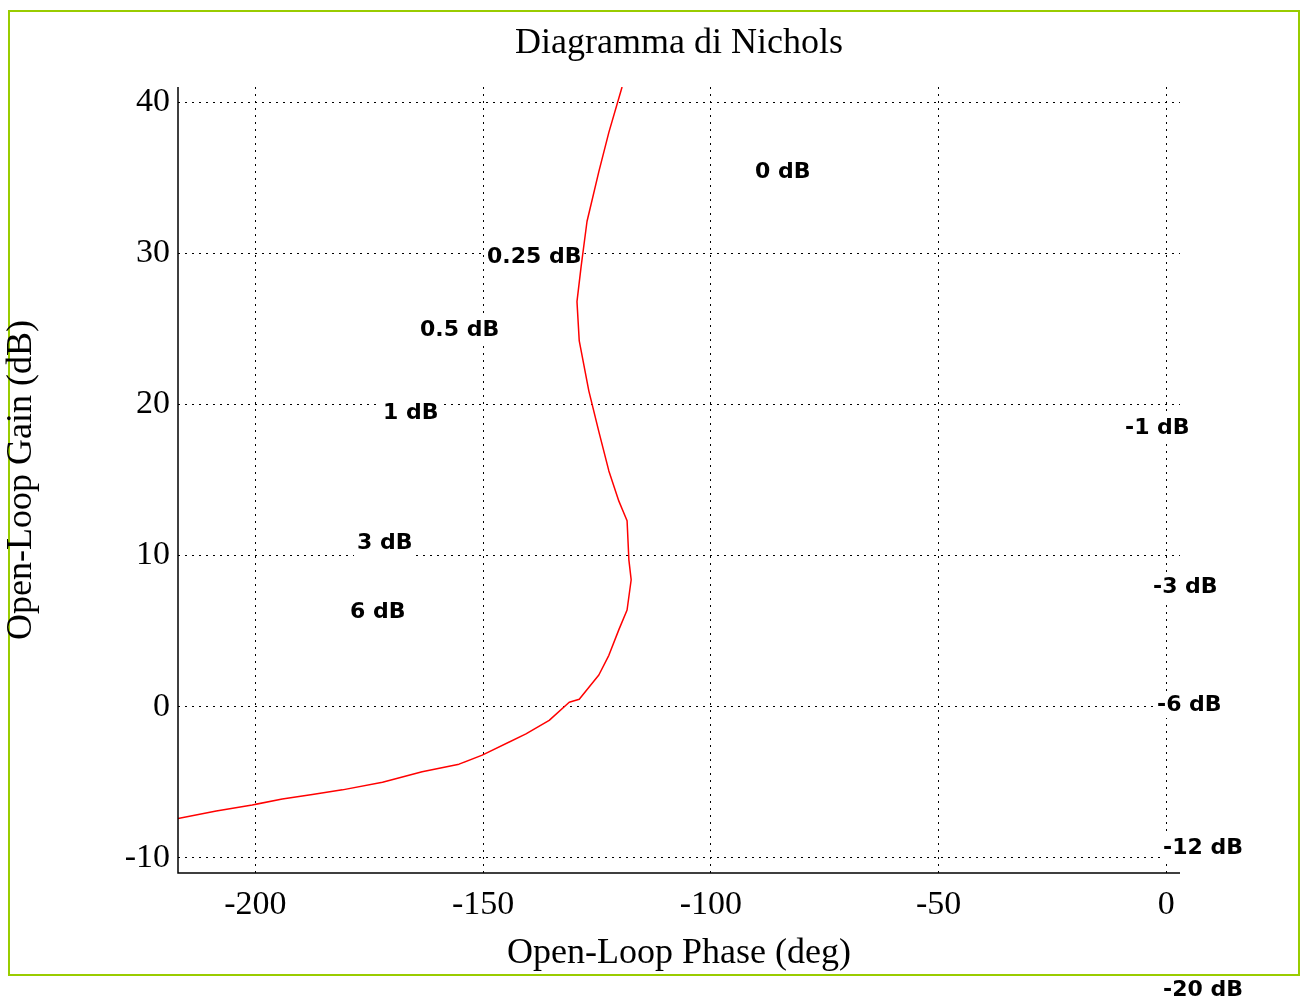 This screenshot has height=1003, width=1310. I want to click on annotation: 0.25 dB, so click(534, 255).